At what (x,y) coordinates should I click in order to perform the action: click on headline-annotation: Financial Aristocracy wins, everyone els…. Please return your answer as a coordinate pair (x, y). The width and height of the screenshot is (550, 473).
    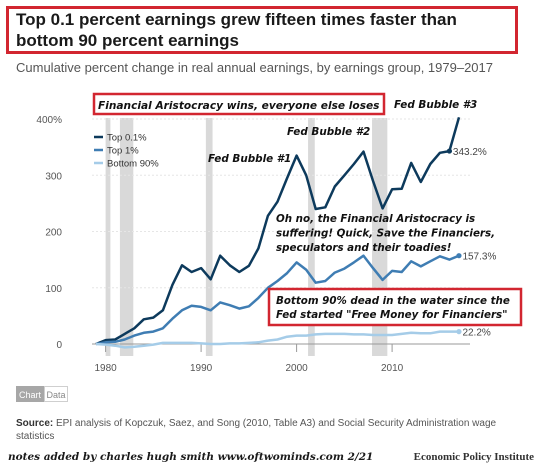
    Looking at the image, I should click on (239, 106).